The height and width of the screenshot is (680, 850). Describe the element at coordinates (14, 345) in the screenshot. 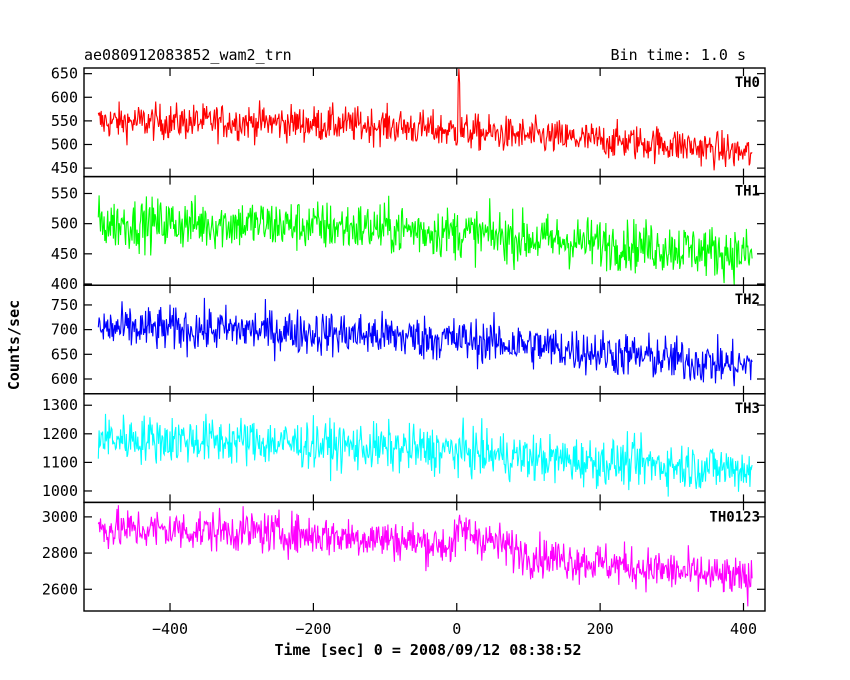

I see `y-axis-title: Counts/sec` at that location.